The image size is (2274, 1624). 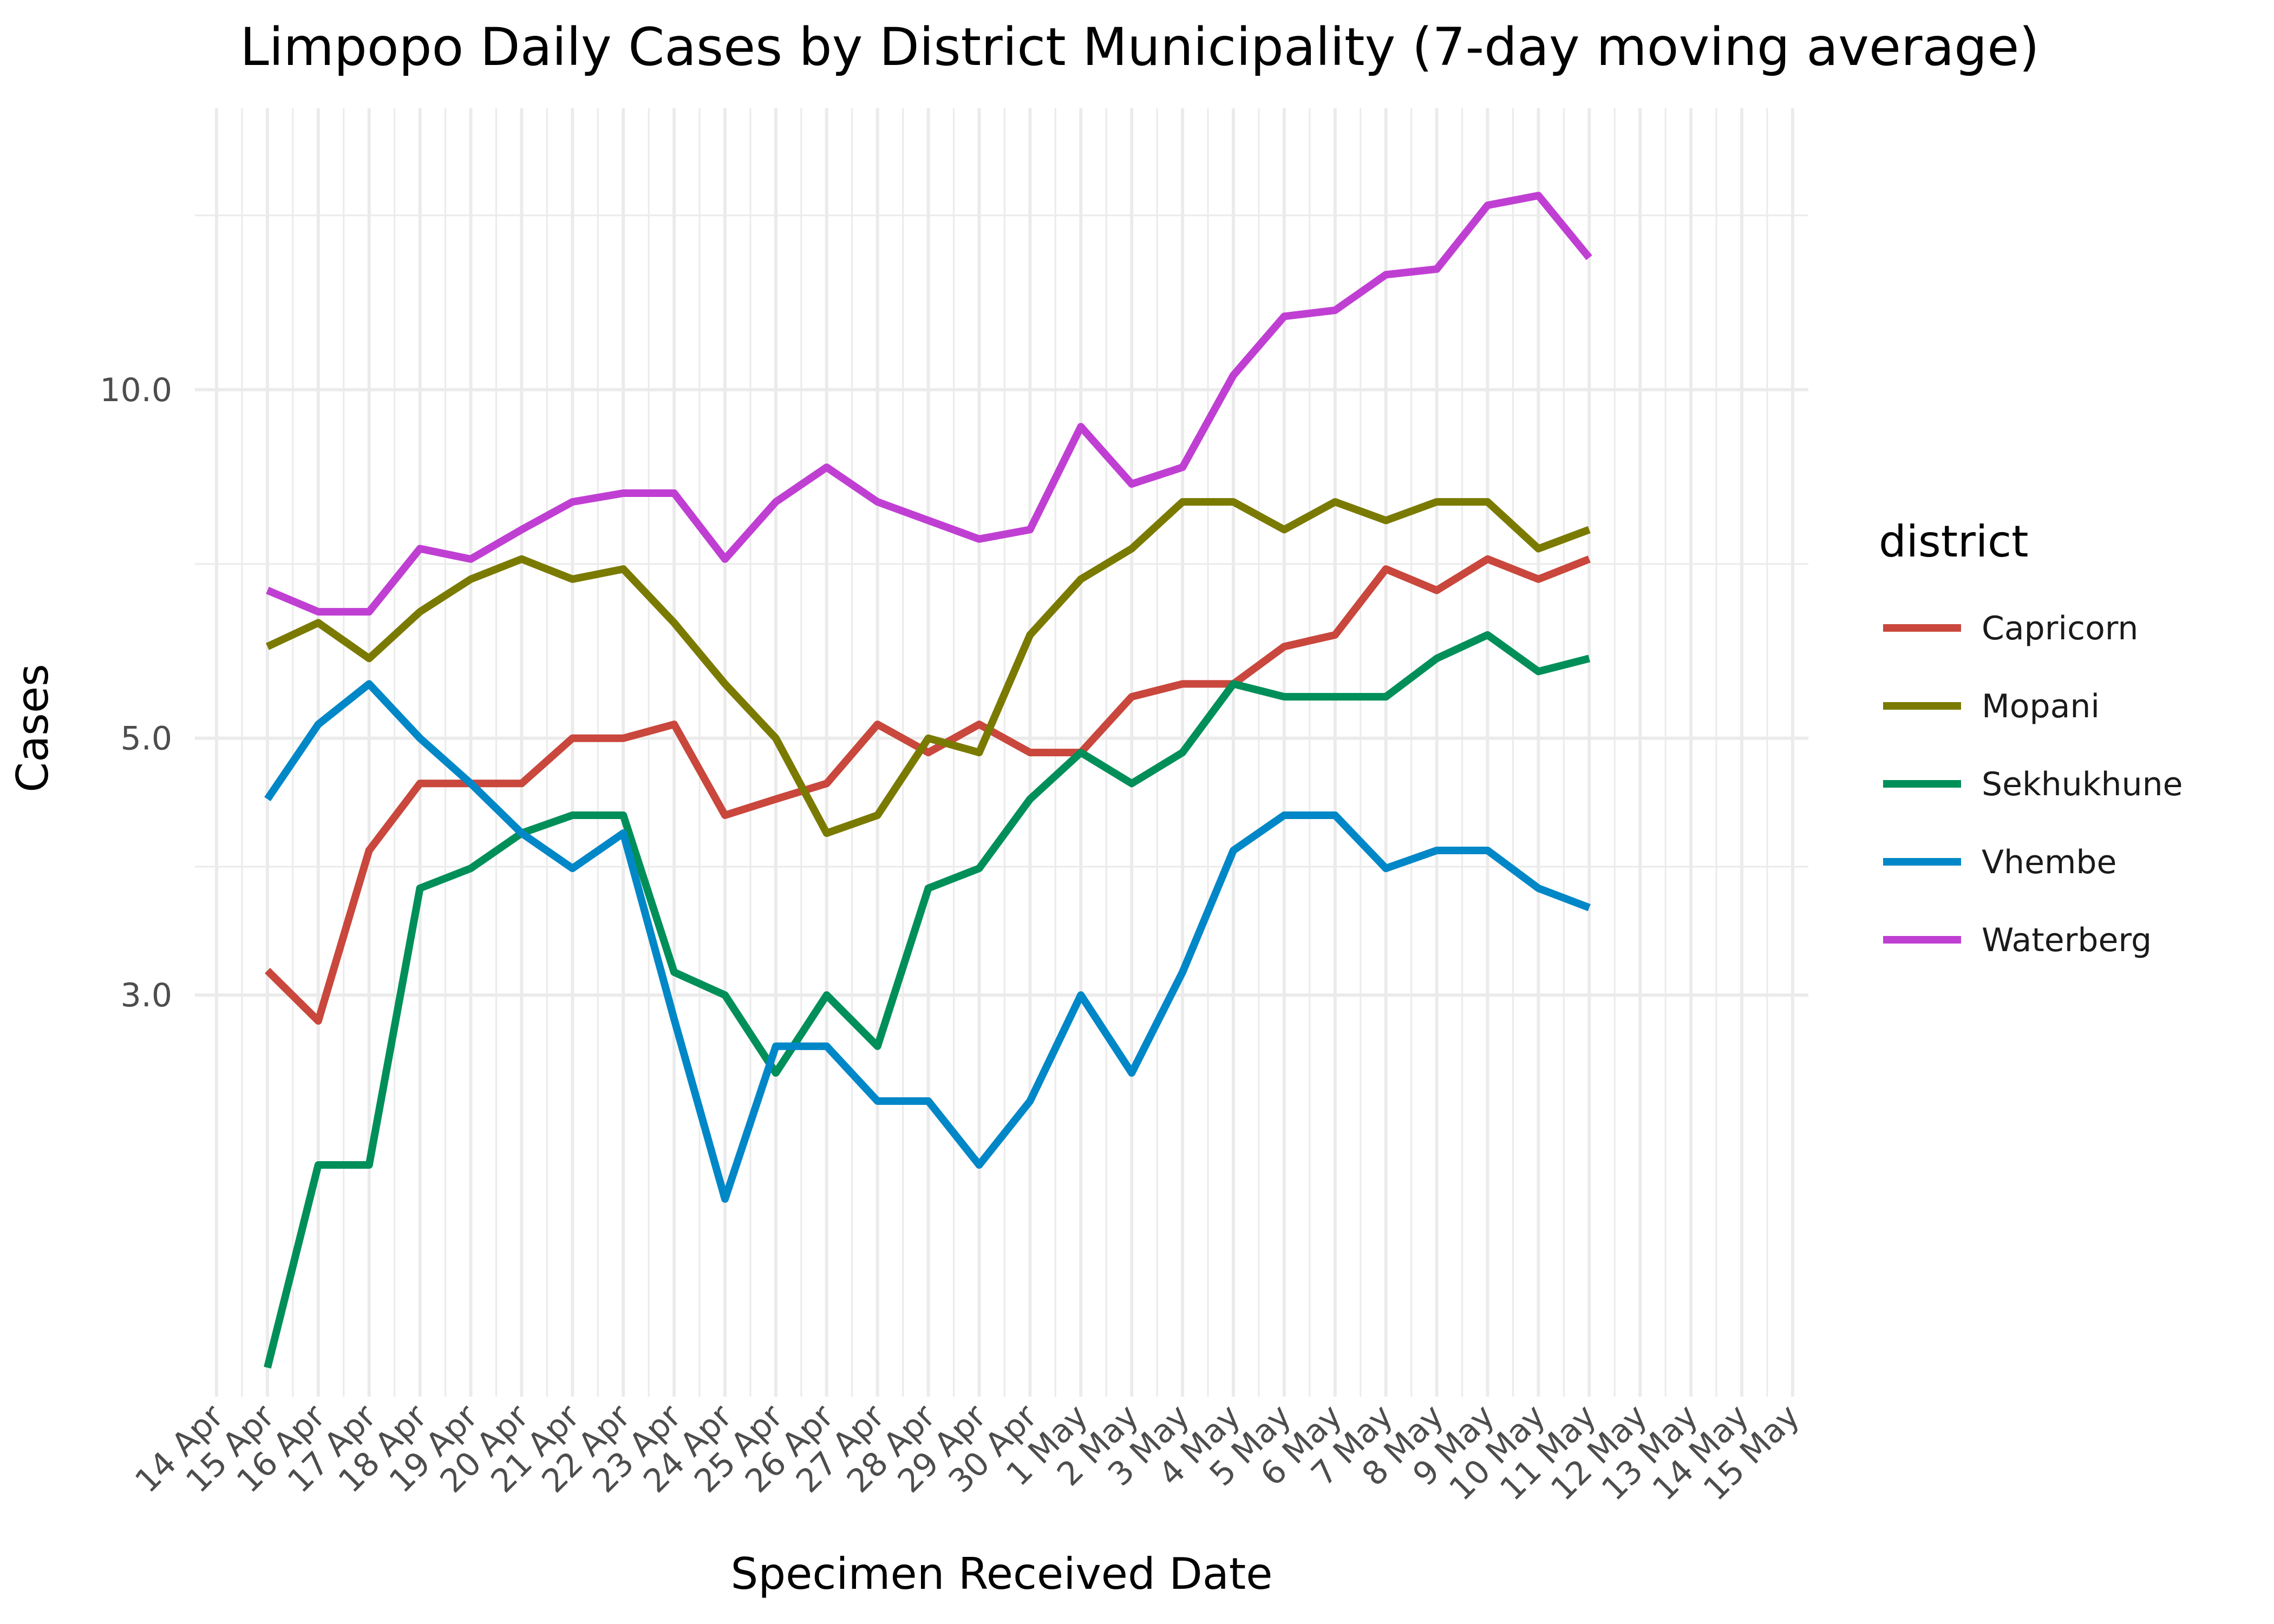 I want to click on legend-label-vhembe: Vhembe, so click(x=2049, y=862).